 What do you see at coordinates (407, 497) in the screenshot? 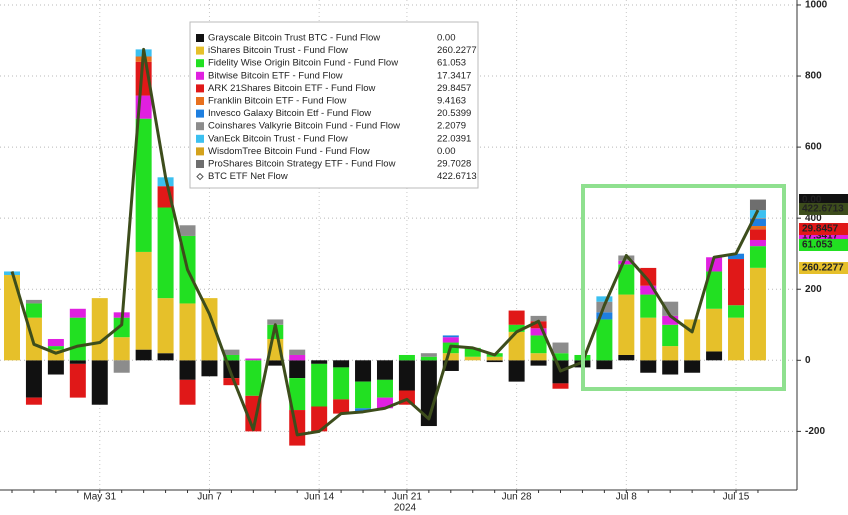
I see `x-tick-label: Jun 21` at bounding box center [407, 497].